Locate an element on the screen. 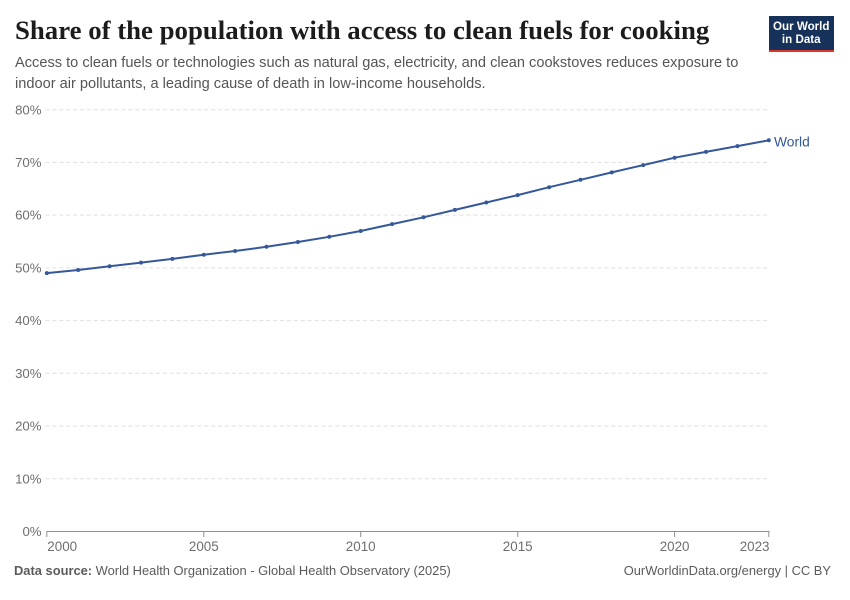  svg-text: 2015 is located at coordinates (518, 546).